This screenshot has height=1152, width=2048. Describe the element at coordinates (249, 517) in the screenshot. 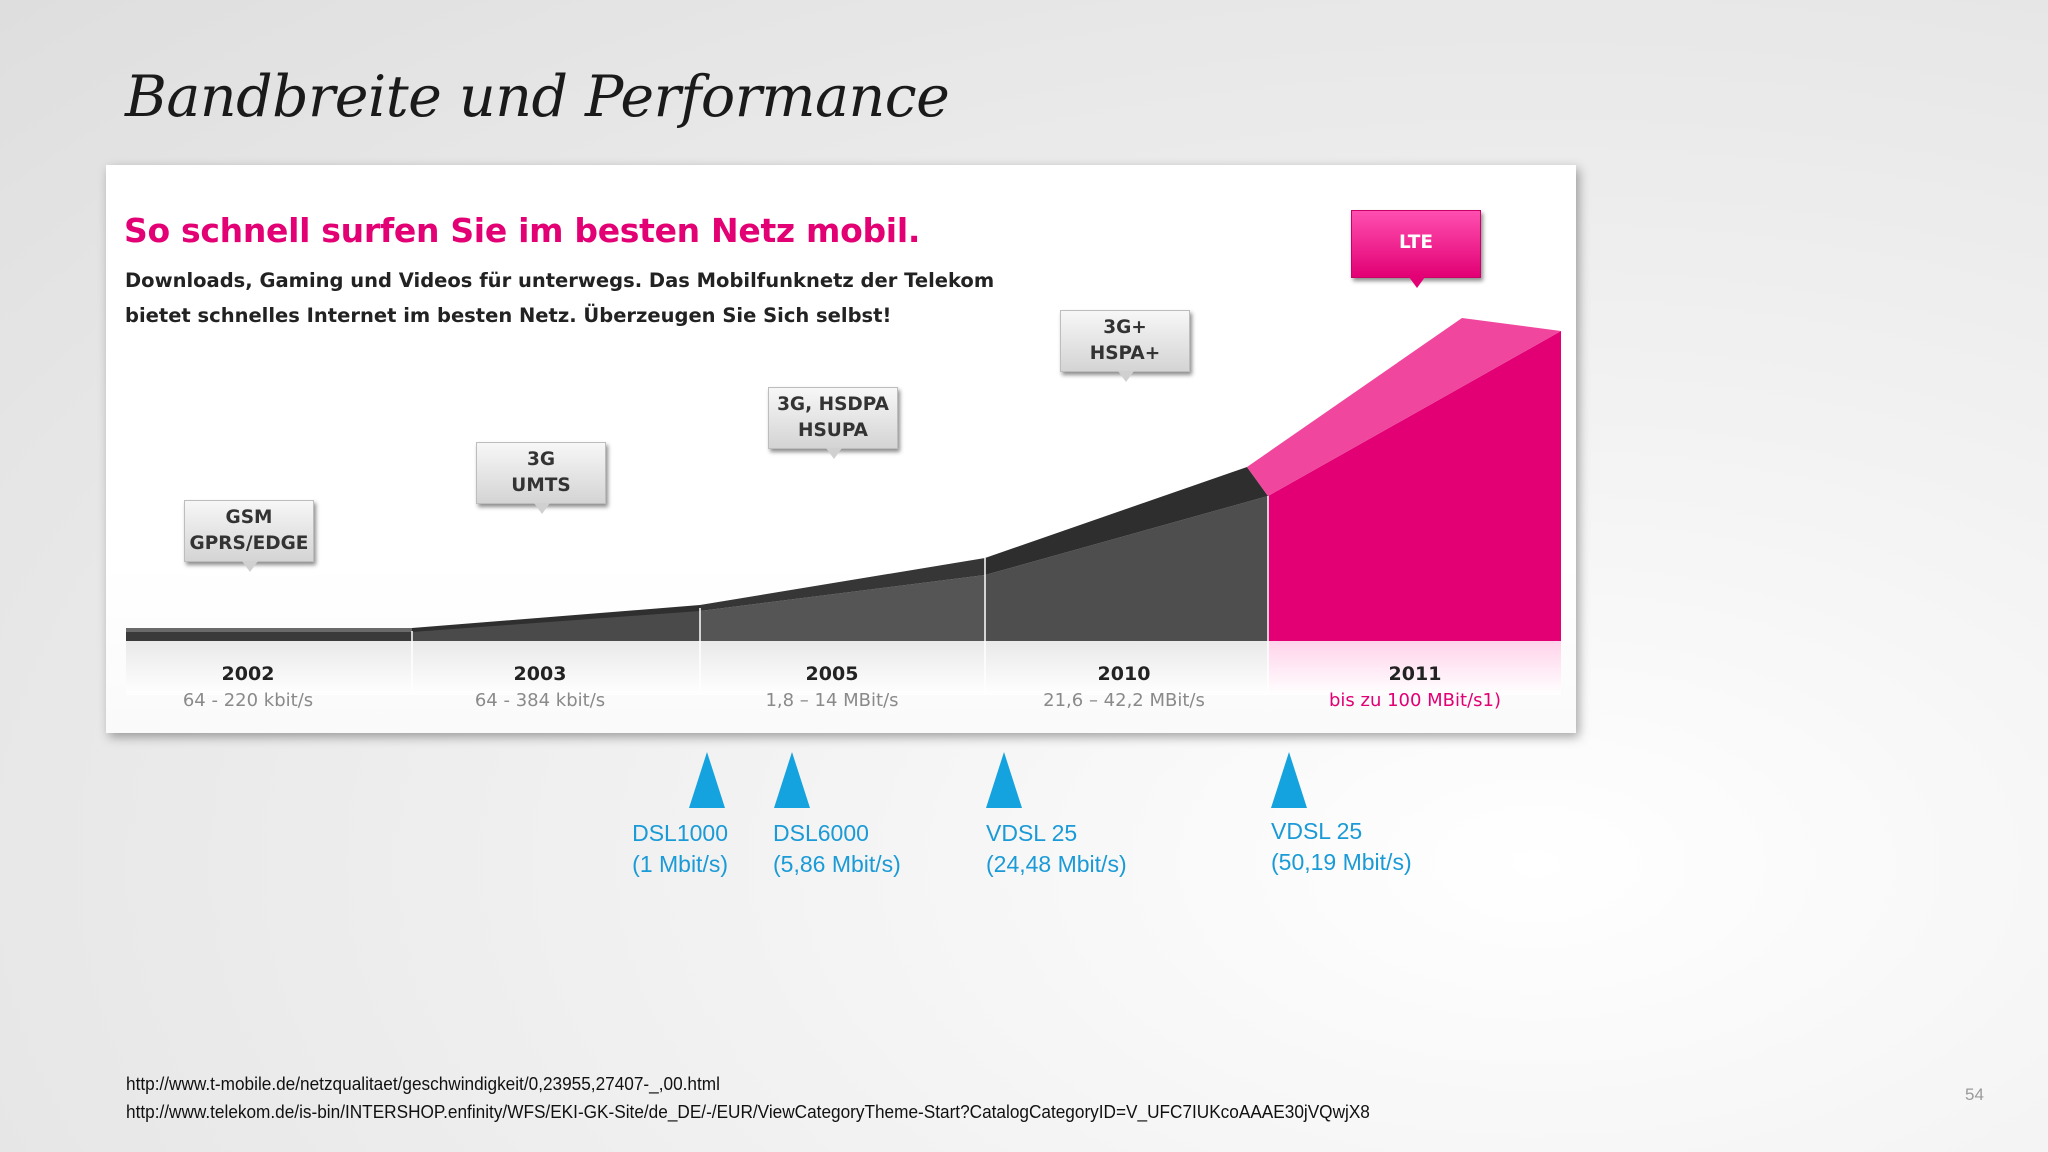

I see `tech-name: GSM` at that location.